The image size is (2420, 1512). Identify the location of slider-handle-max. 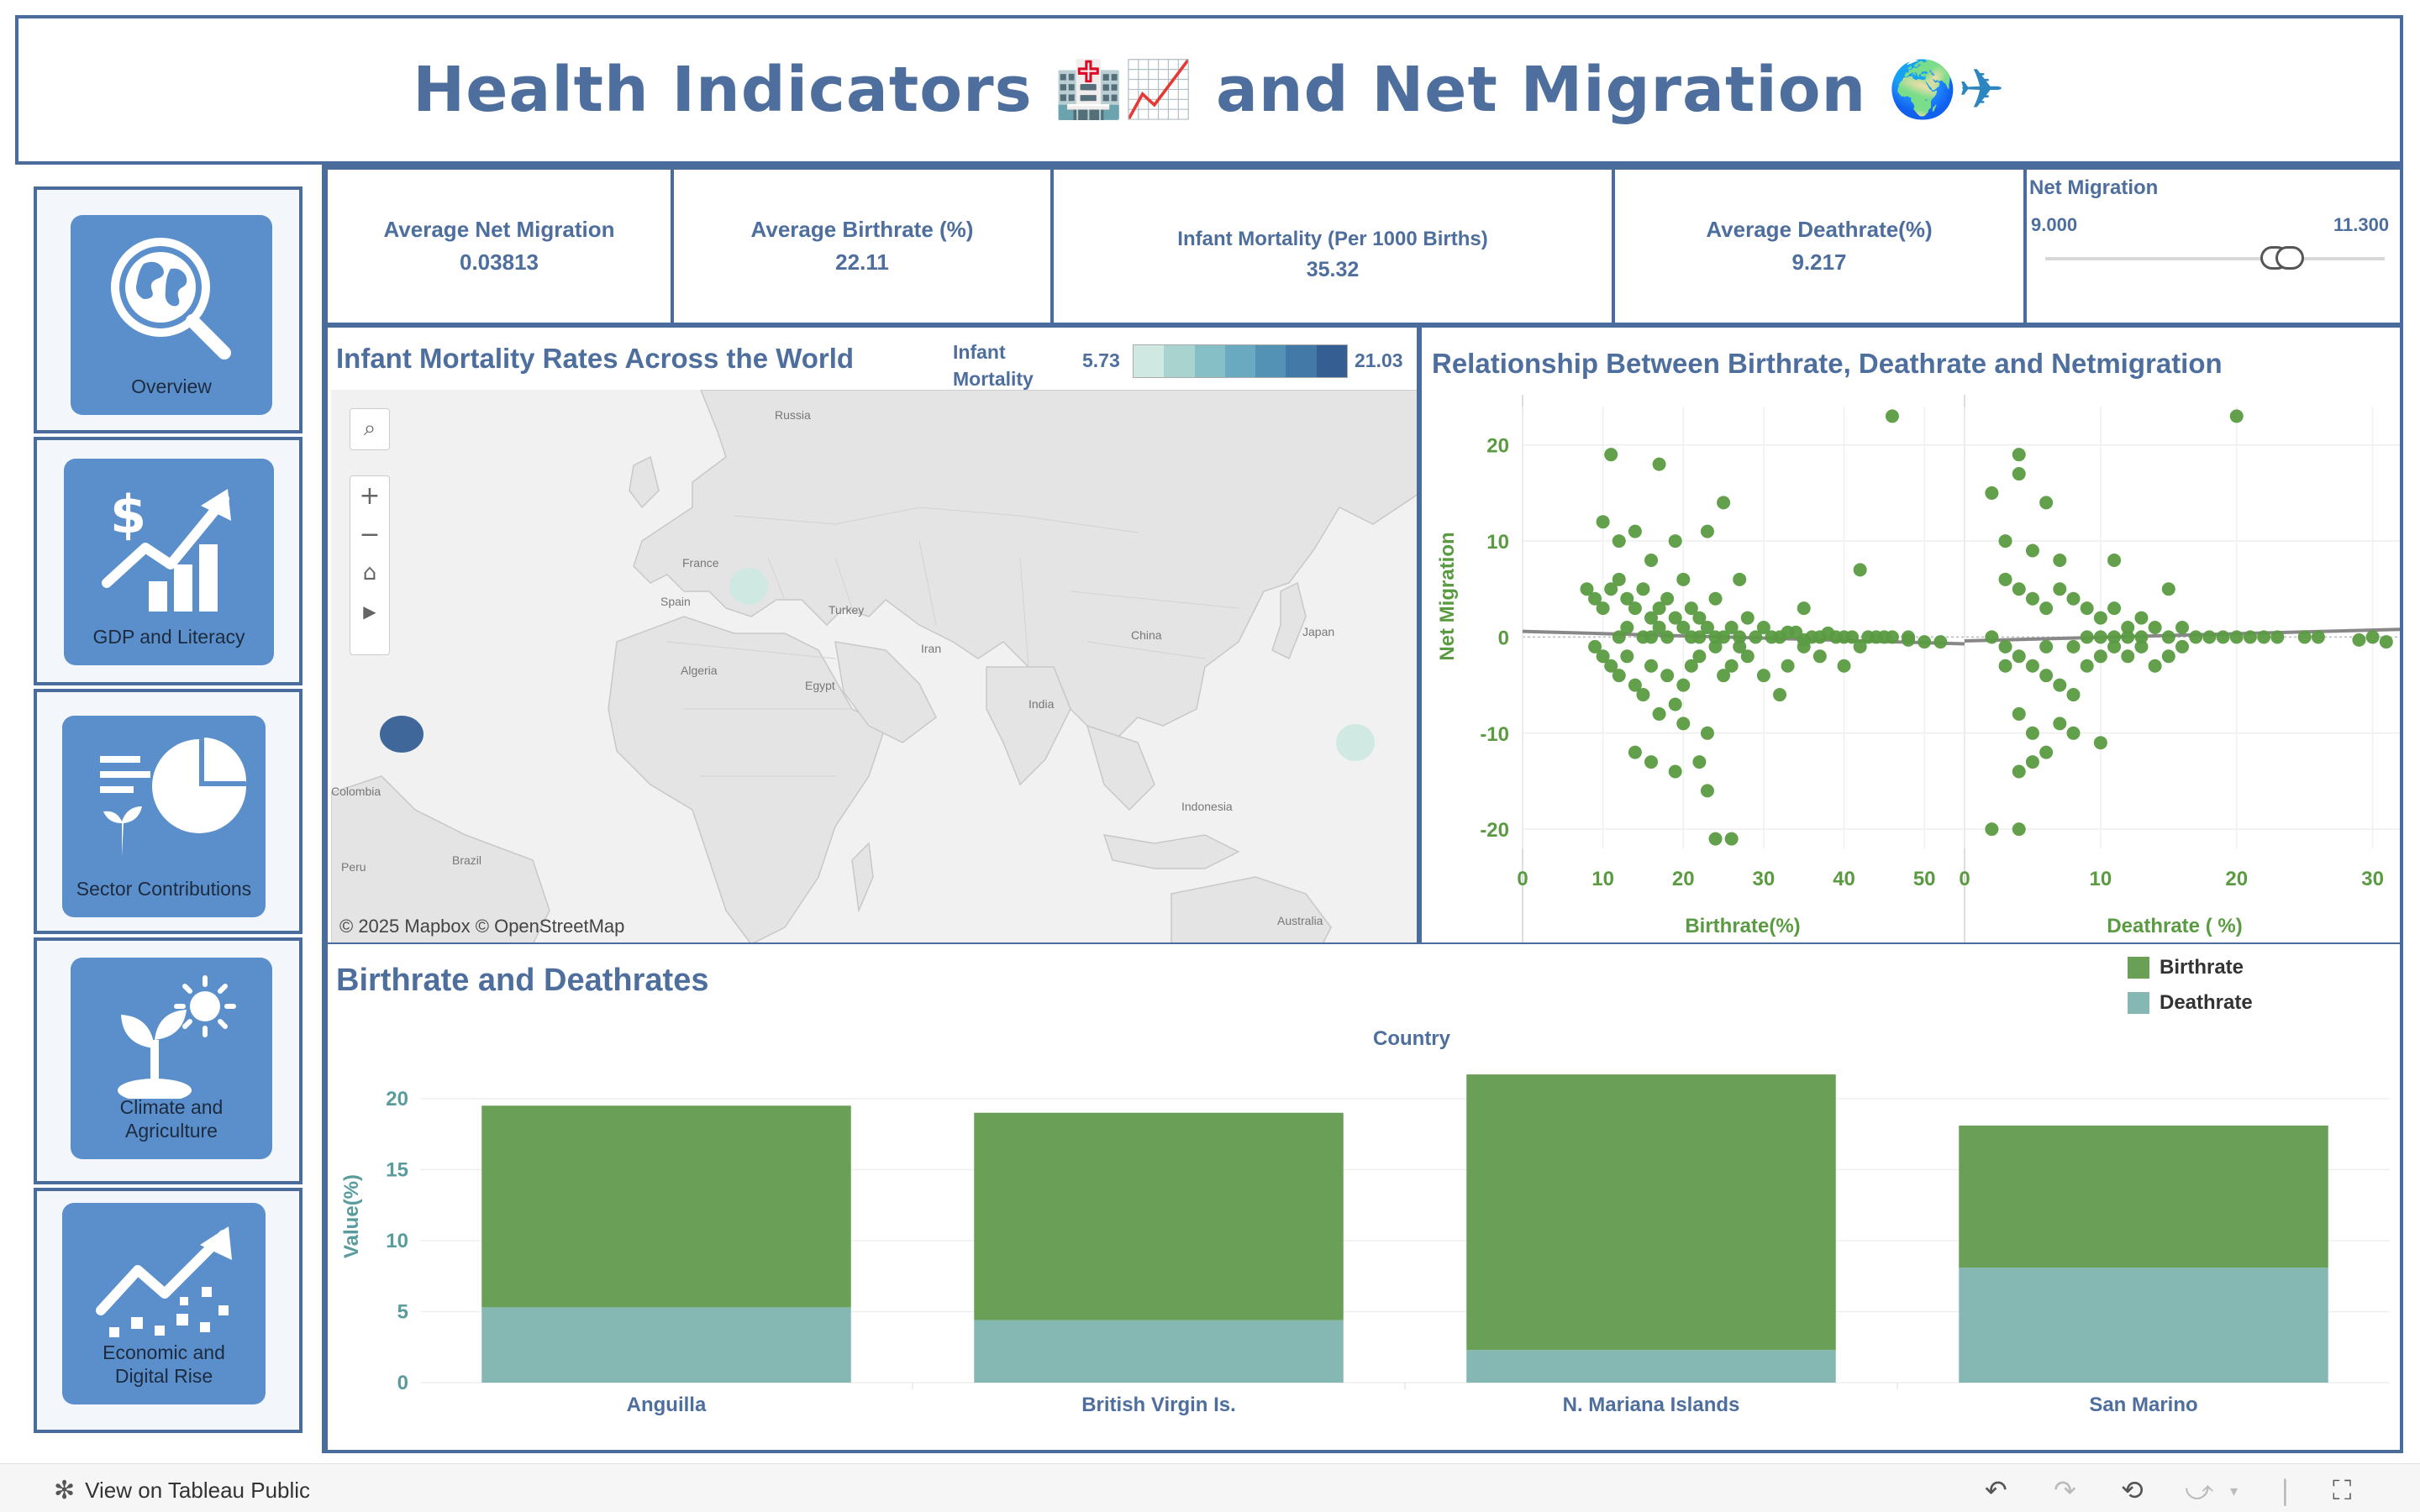
(2289, 258).